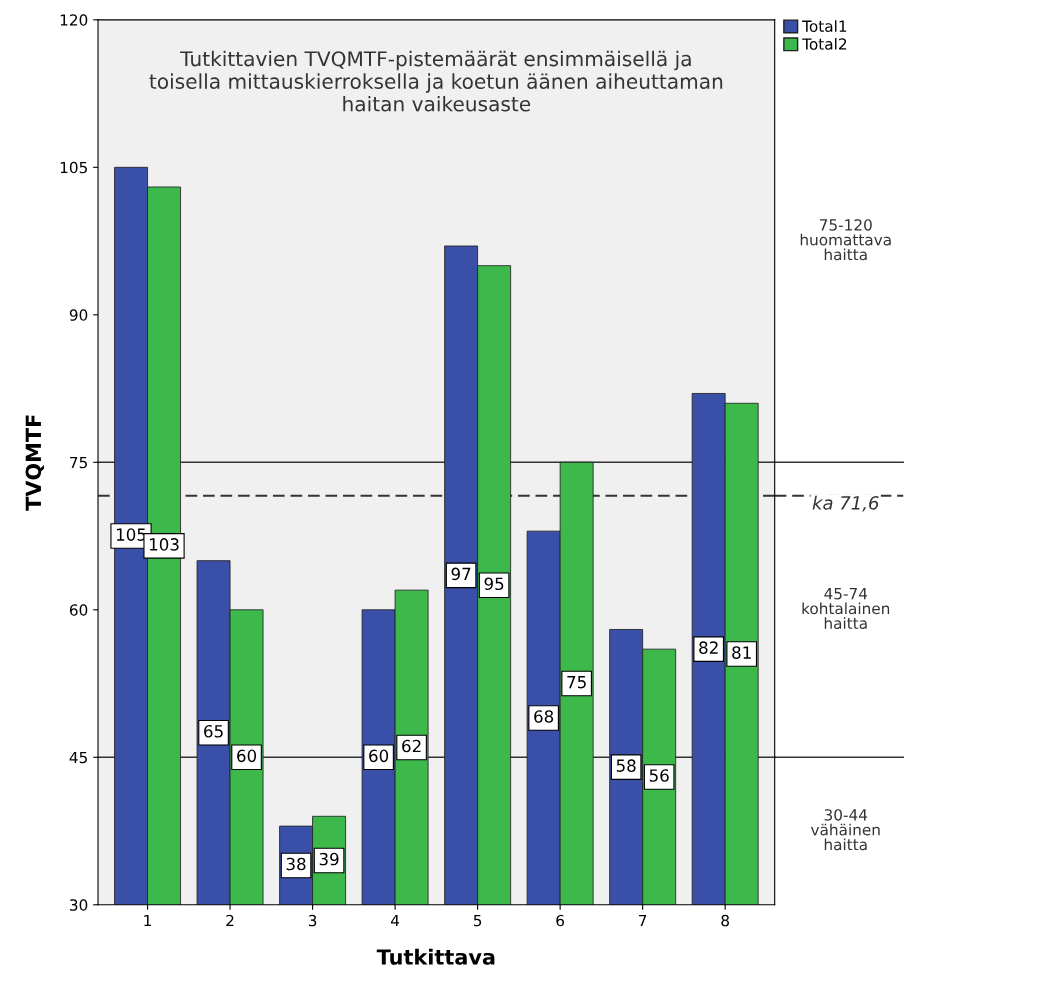 The height and width of the screenshot is (991, 1054). I want to click on y-tick-label: 90, so click(78, 315).